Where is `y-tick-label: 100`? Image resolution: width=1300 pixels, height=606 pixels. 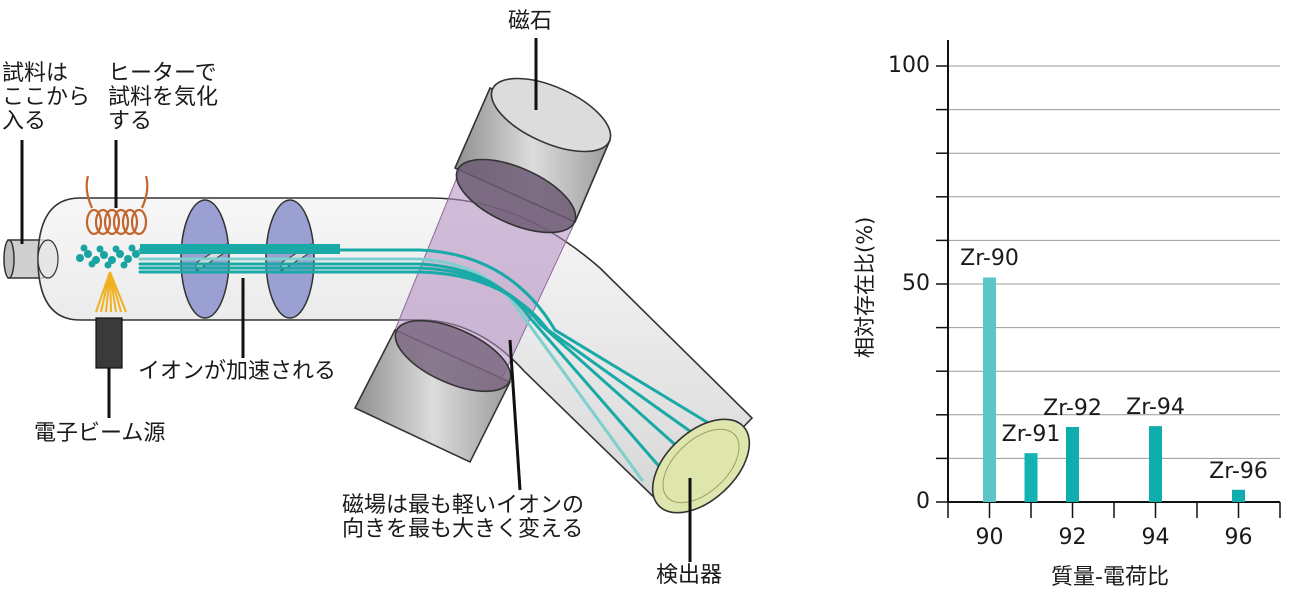
y-tick-label: 100 is located at coordinates (909, 65).